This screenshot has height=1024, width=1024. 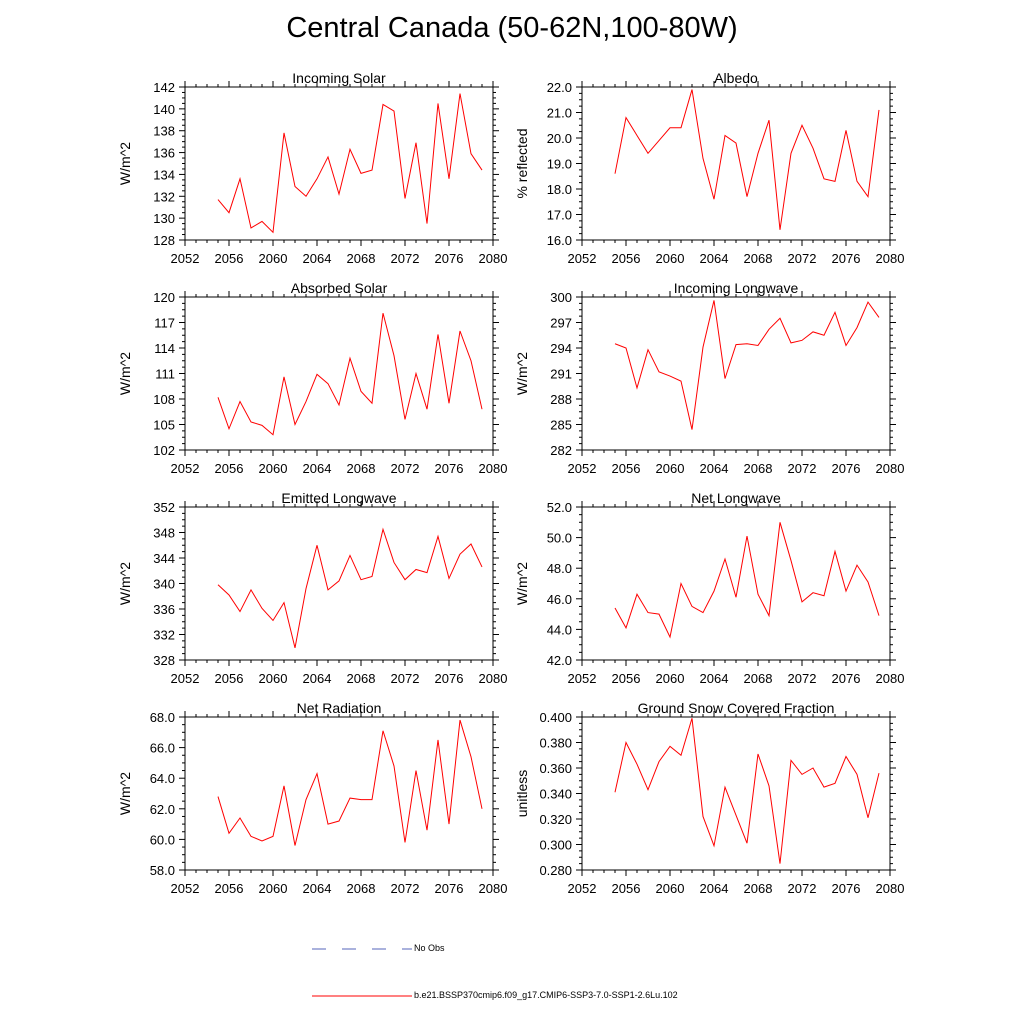 I want to click on y-tick-label: 19.0, so click(x=559, y=164).